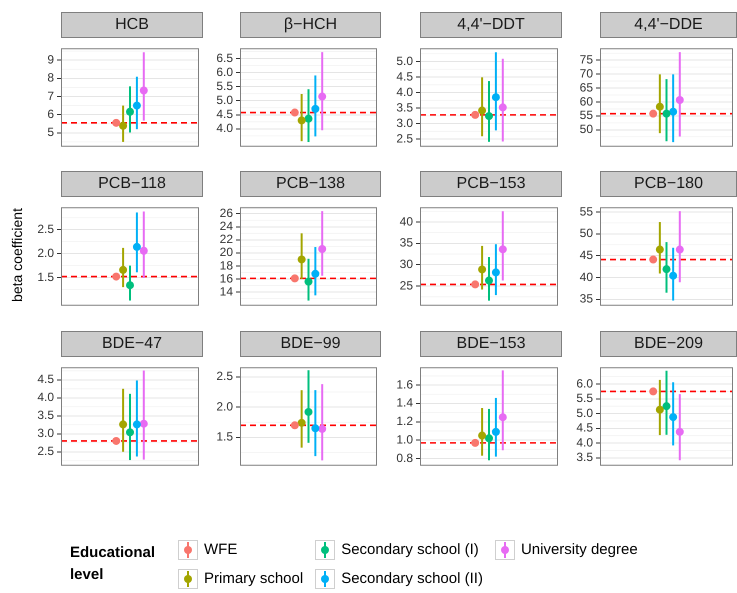  I want to click on y-tick-label: 6, so click(50, 113).